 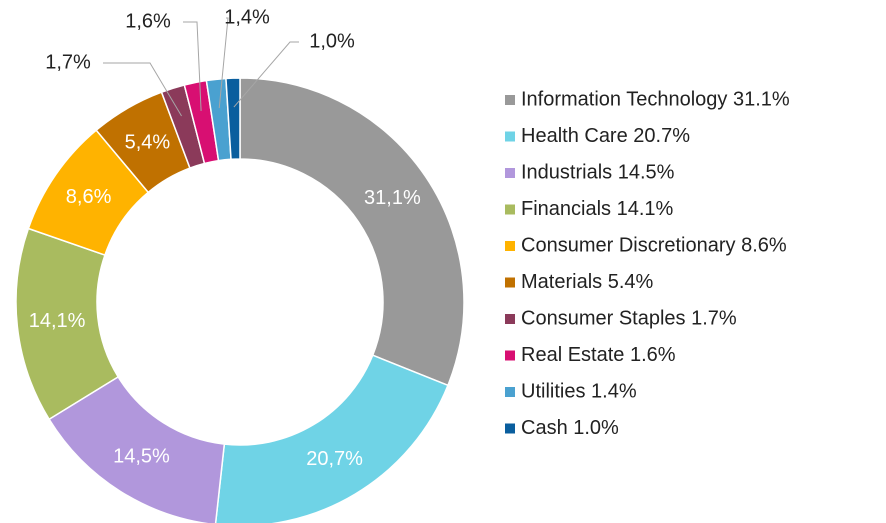 I want to click on legend-label: Real Estate 1.6%, so click(x=598, y=355).